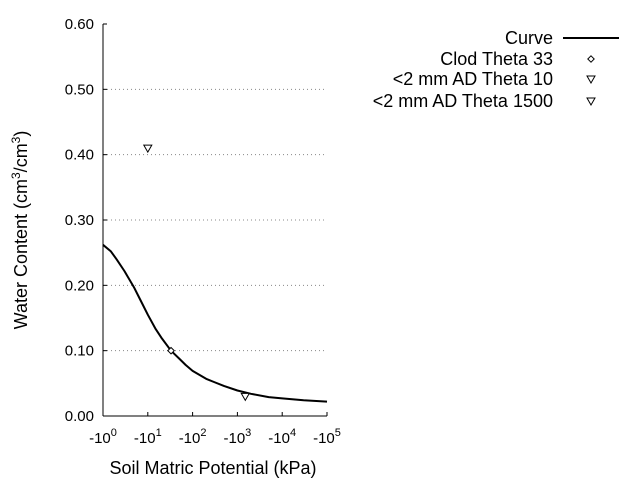 The width and height of the screenshot is (640, 480). Describe the element at coordinates (103, 437) in the screenshot. I see `x-tick-label-0: -100` at that location.